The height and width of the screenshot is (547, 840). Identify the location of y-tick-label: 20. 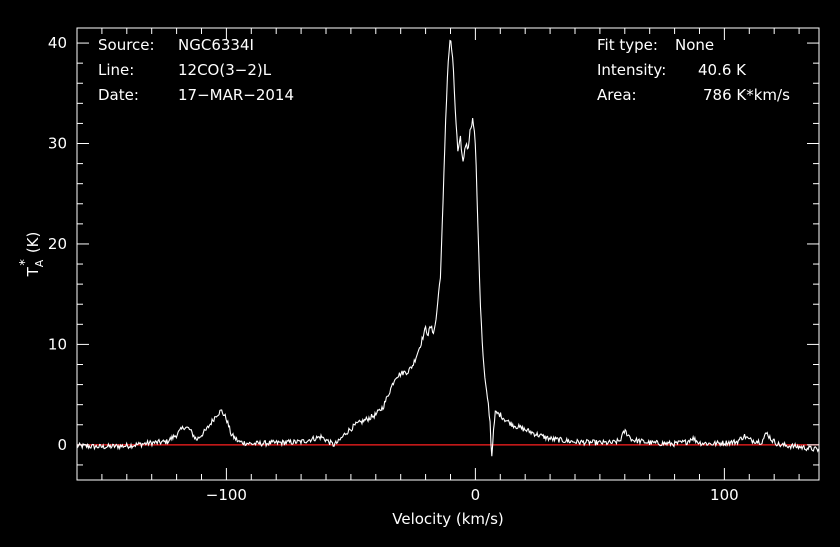
(57, 244).